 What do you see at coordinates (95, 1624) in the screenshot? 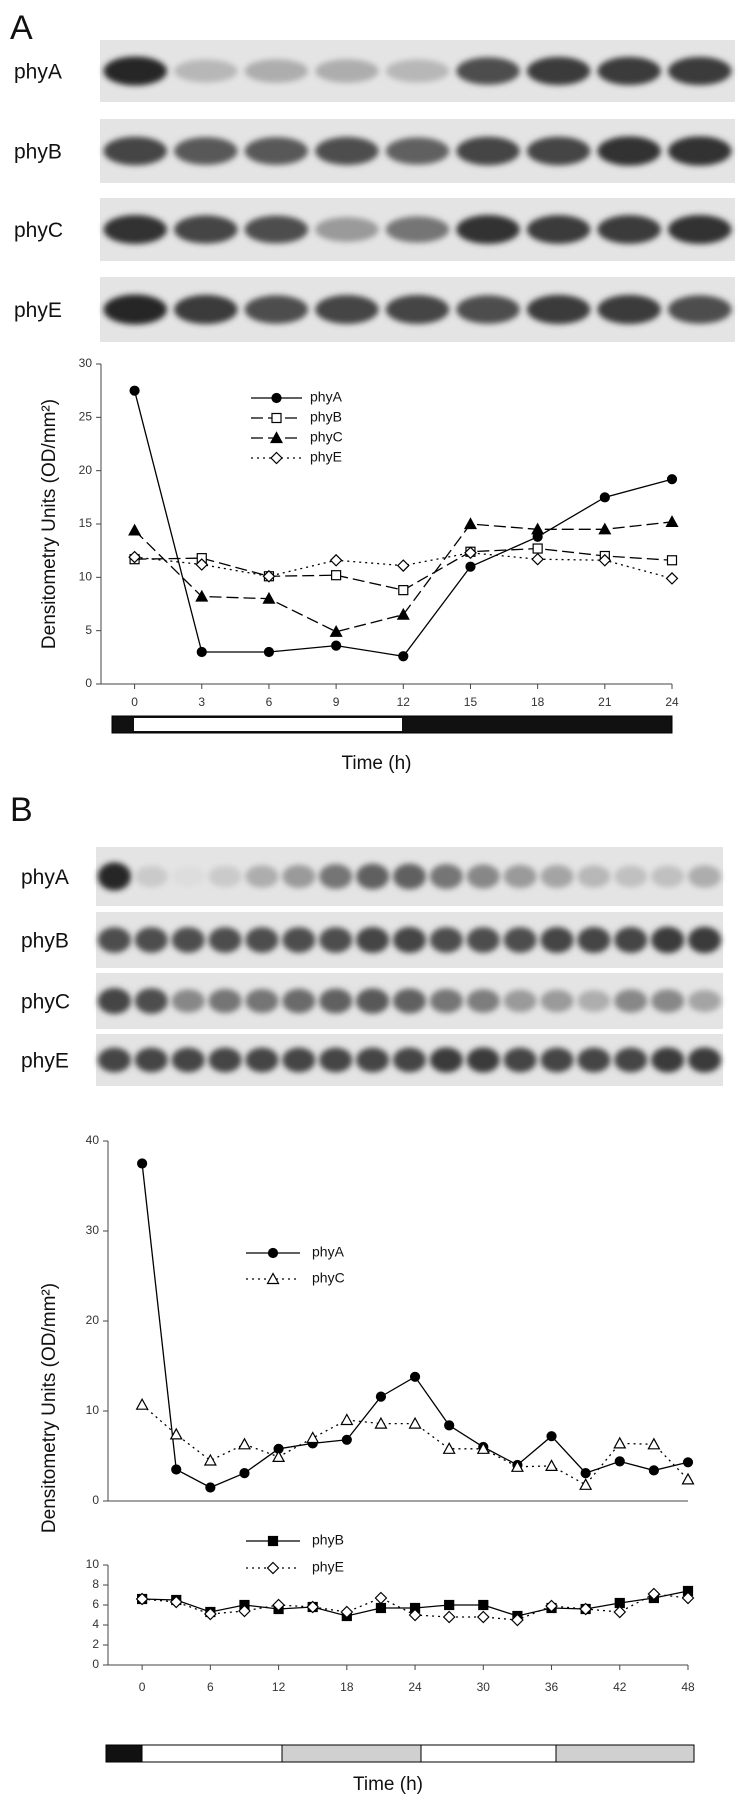
I see `y-tick-label: 4` at bounding box center [95, 1624].